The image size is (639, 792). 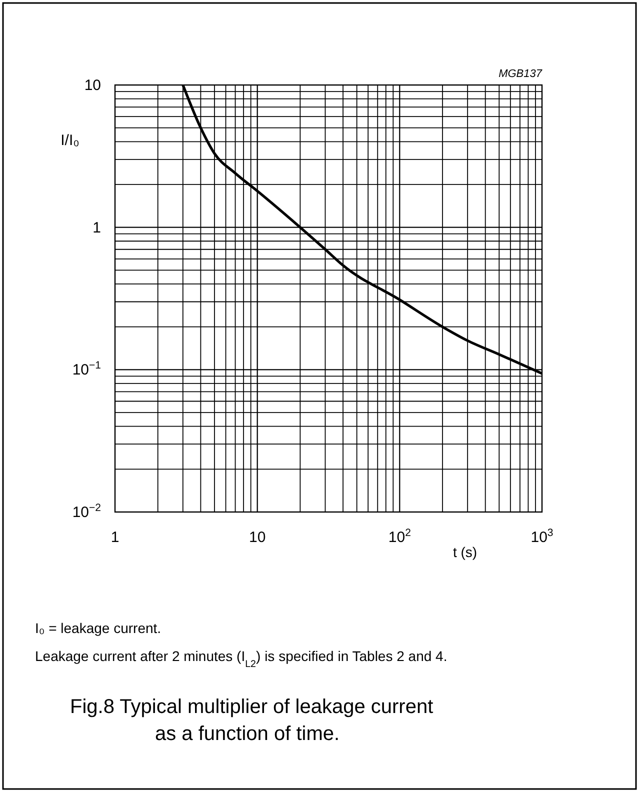 I want to click on x-tick-label: 10$^{2}$, so click(x=400, y=536).